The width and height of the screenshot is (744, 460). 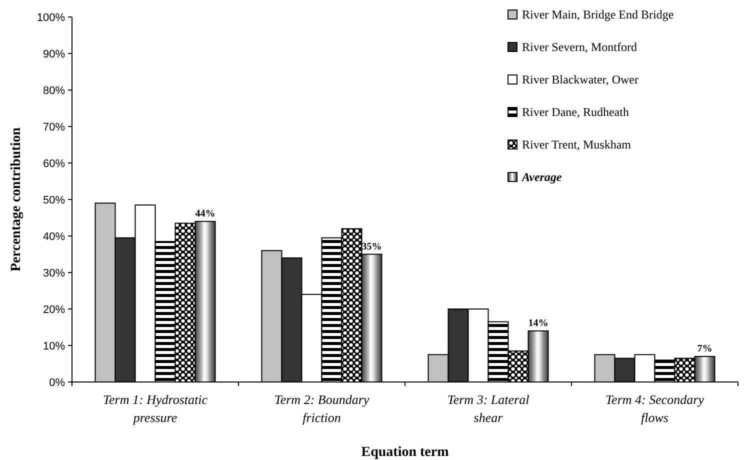 I want to click on legend-label: River Trent, Muskham, so click(x=577, y=145).